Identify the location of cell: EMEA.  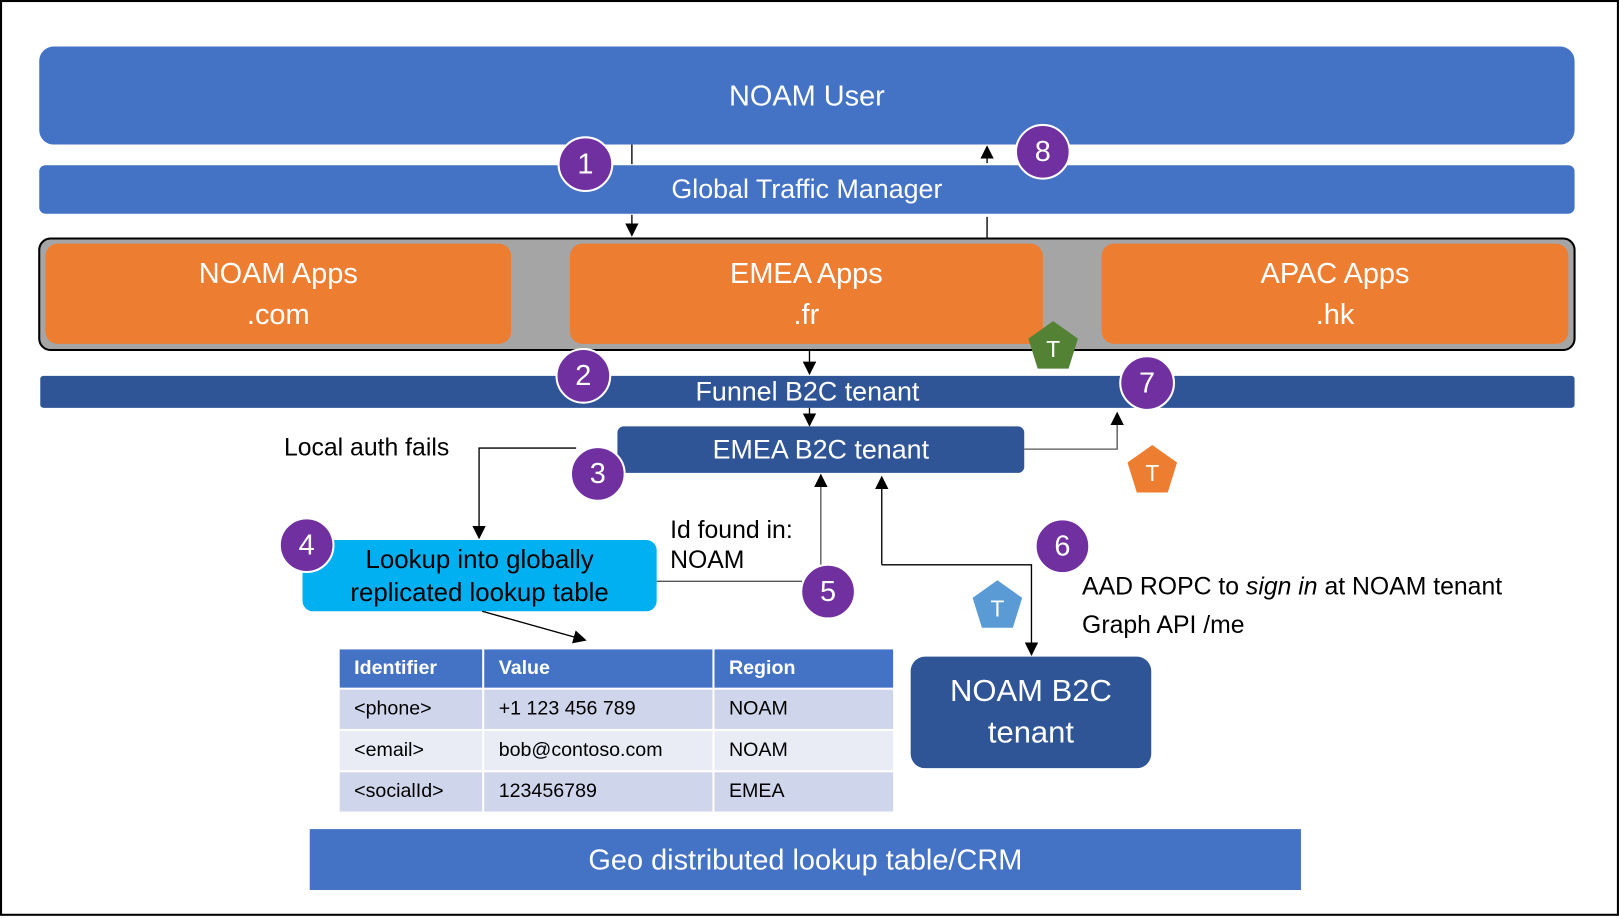
(804, 792).